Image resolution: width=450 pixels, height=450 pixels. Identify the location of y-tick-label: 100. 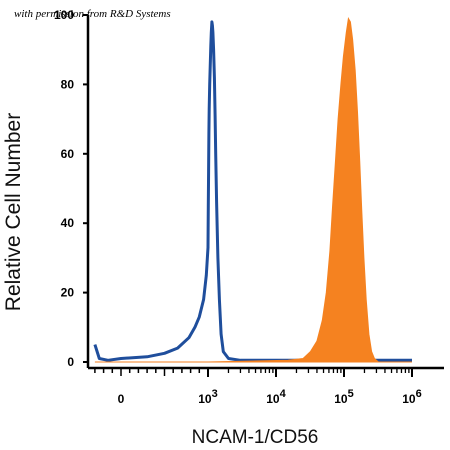
(64, 15).